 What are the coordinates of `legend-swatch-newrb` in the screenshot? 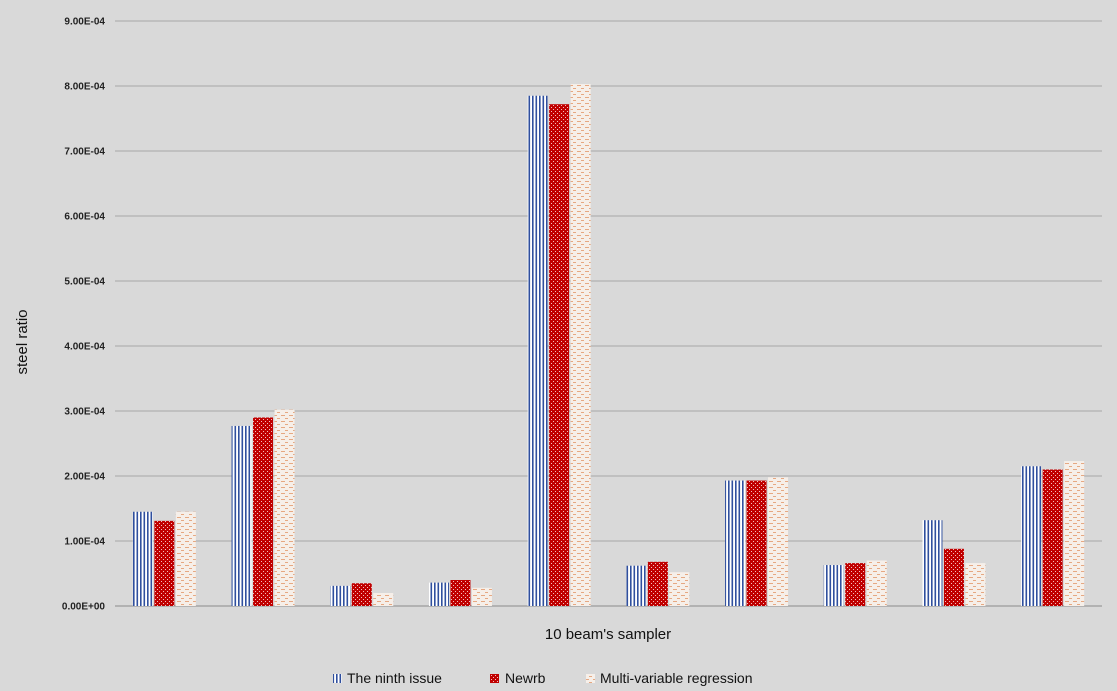 It's located at (494, 678).